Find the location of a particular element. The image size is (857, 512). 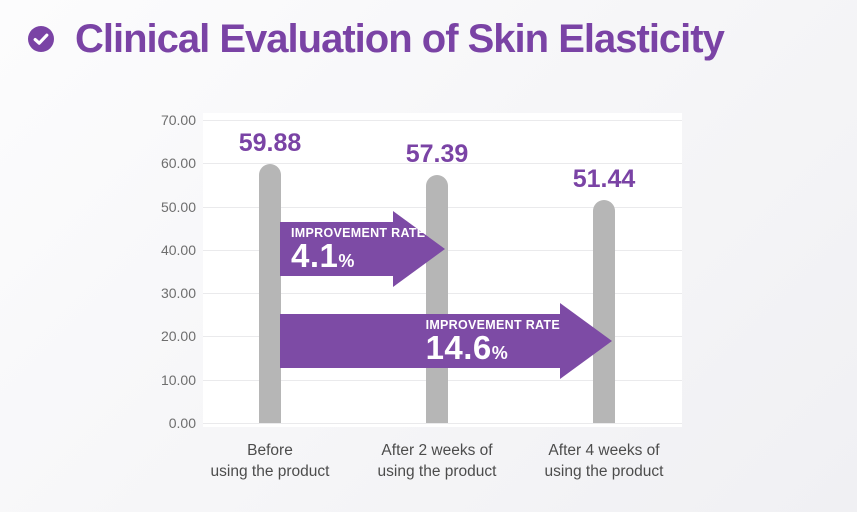

x-axis-category-label: Before using the product is located at coordinates (270, 461).